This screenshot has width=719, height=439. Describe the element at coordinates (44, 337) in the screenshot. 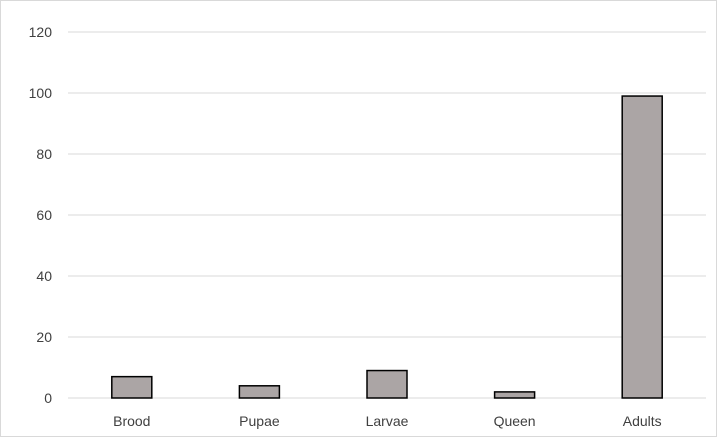

I see `y-tick-label: 20` at that location.